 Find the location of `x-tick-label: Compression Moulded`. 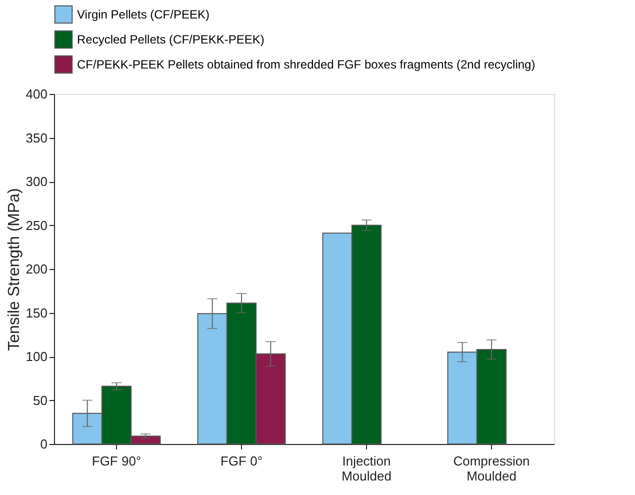

x-tick-label: Compression Moulded is located at coordinates (491, 469).